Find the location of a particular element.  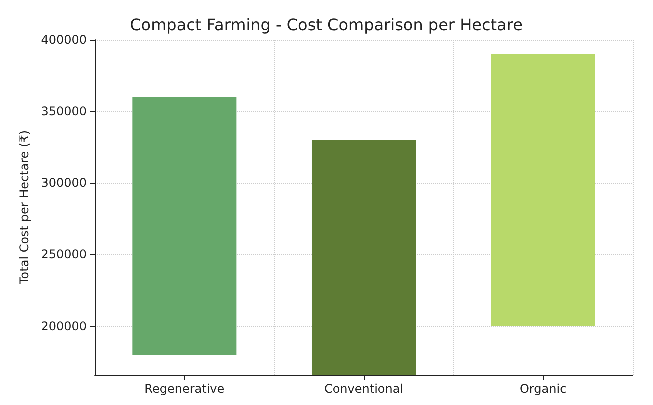

x-tick-label: Organic is located at coordinates (543, 389).